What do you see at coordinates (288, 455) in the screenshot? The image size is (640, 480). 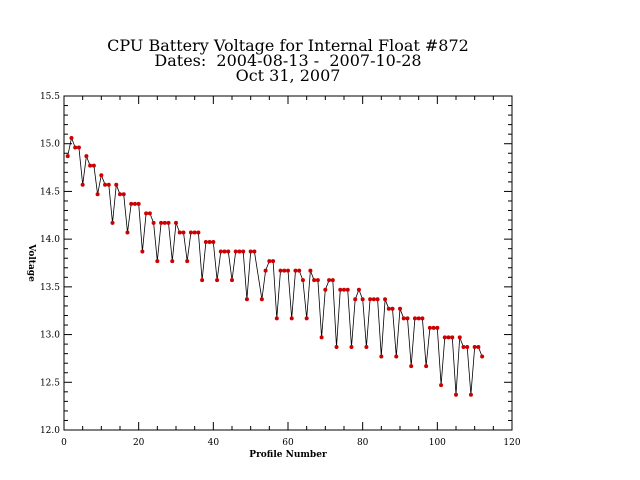 I see `x-axis-label: Profile Number` at bounding box center [288, 455].